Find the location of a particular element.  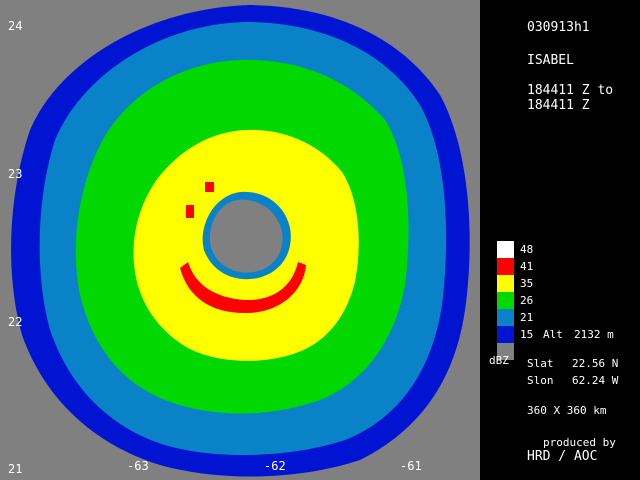

alt-label: Alt is located at coordinates (553, 334).